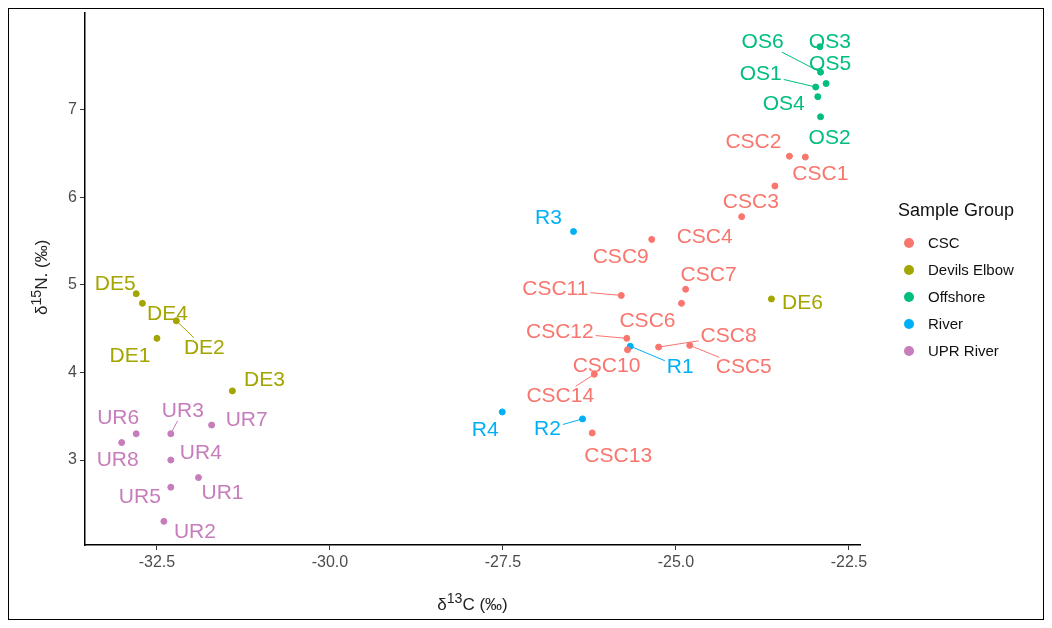  I want to click on data-label: R1, so click(680, 366).